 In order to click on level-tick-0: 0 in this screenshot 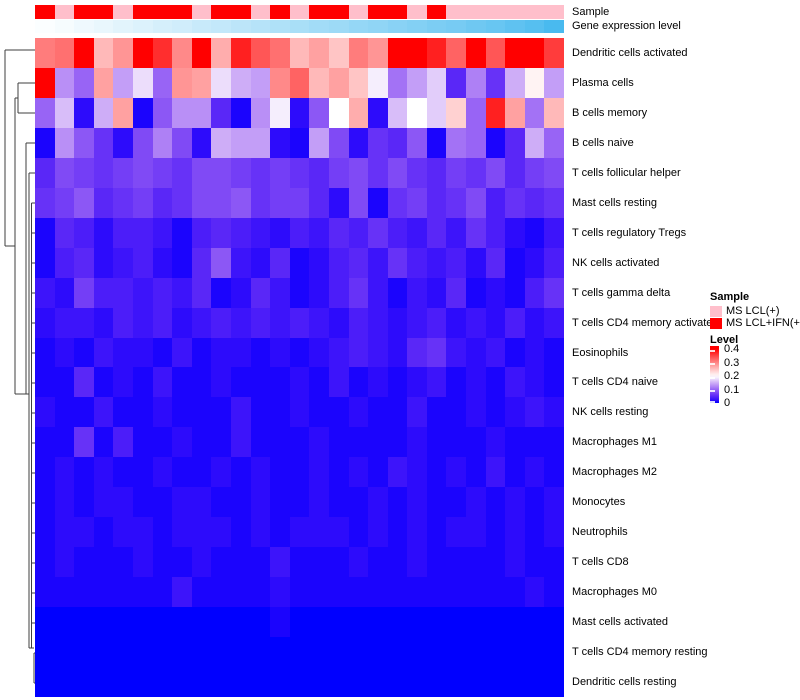, I will do `click(727, 402)`.